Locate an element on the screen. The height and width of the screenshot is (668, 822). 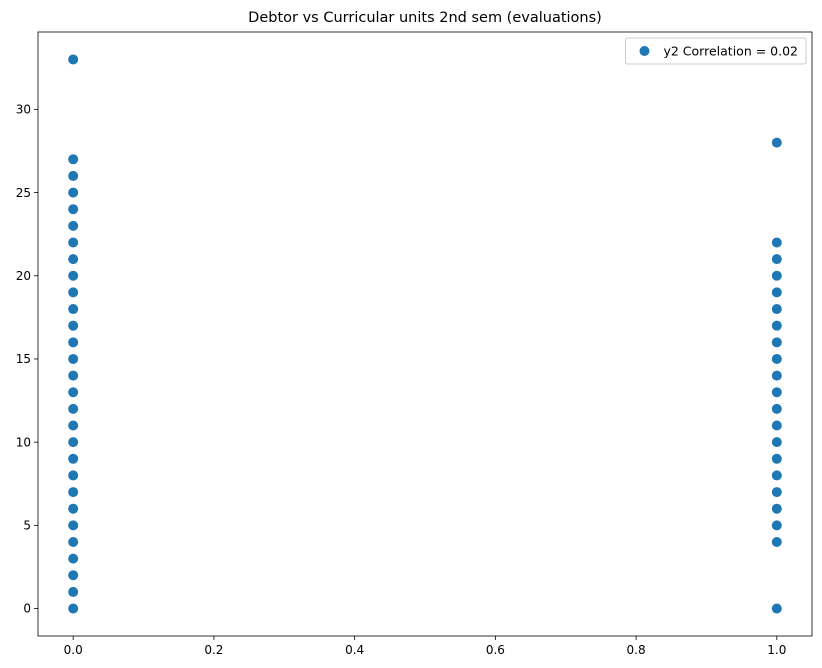
x-tick-label: 0.6 is located at coordinates (495, 650).